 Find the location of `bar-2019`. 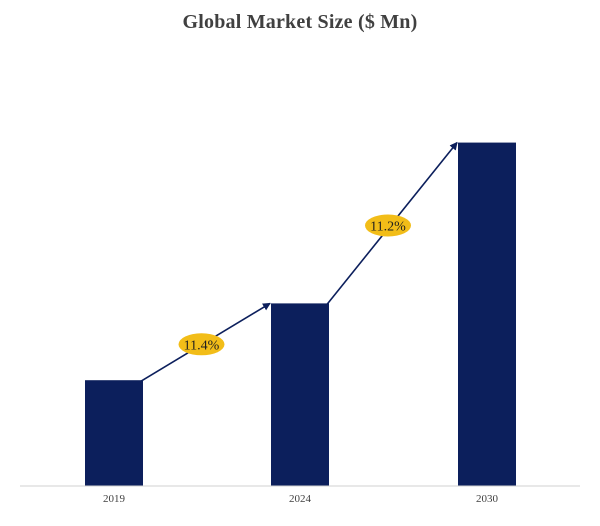

bar-2019 is located at coordinates (114, 433).